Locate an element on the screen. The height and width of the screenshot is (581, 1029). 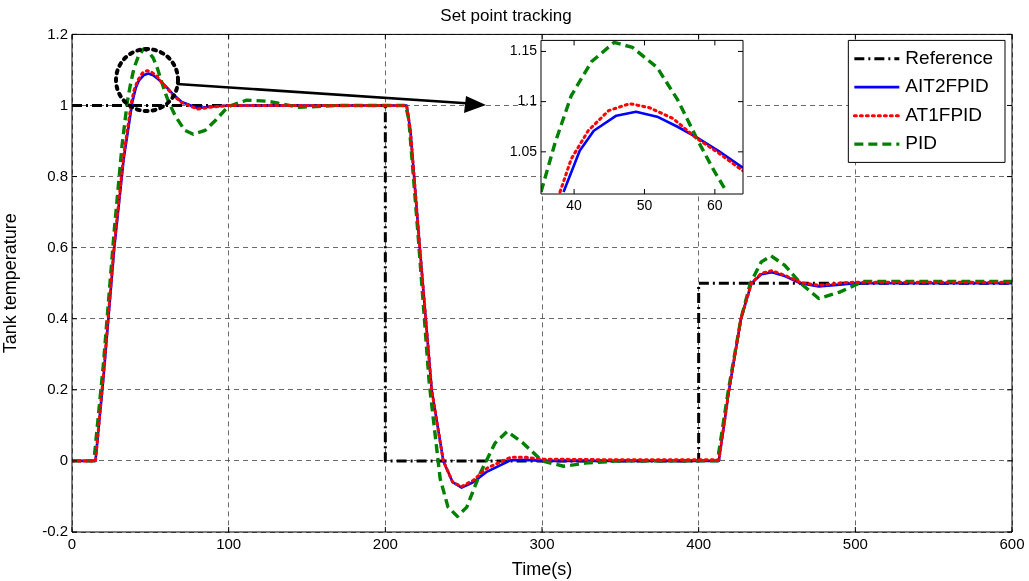
x-tick-label: 40 is located at coordinates (574, 205).